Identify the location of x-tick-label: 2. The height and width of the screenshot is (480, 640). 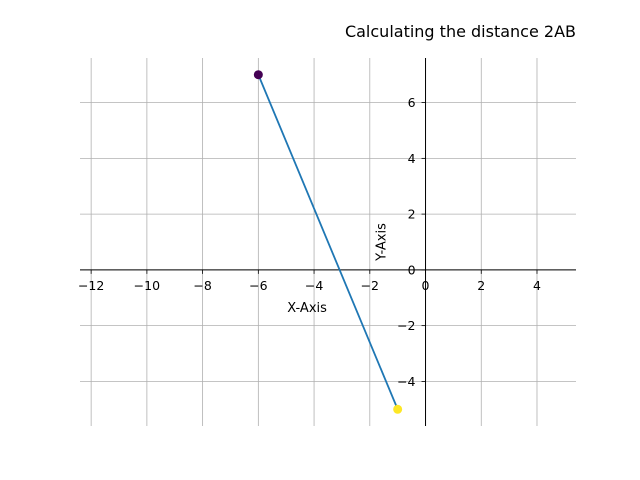
(481, 285).